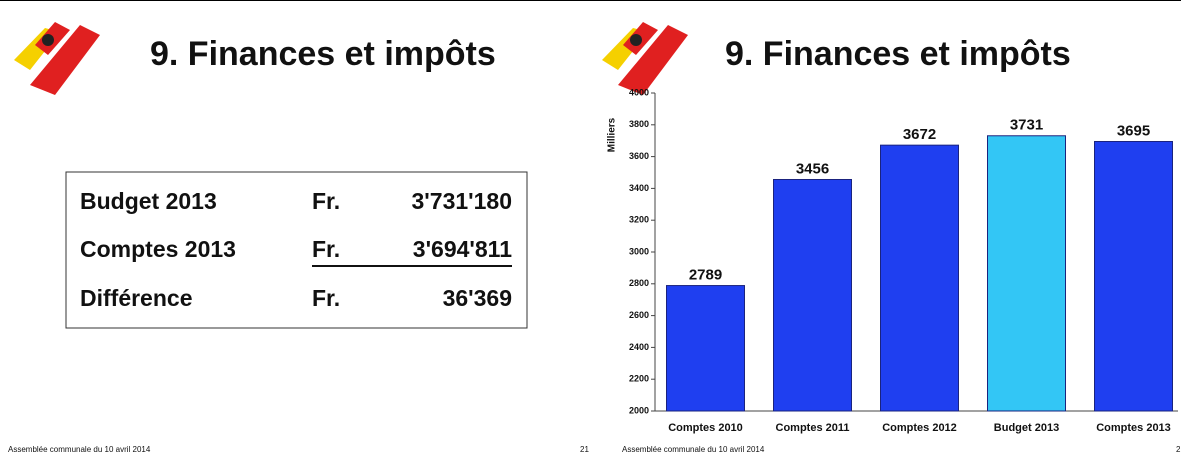  I want to click on amount: 3'731'180, so click(462, 201).